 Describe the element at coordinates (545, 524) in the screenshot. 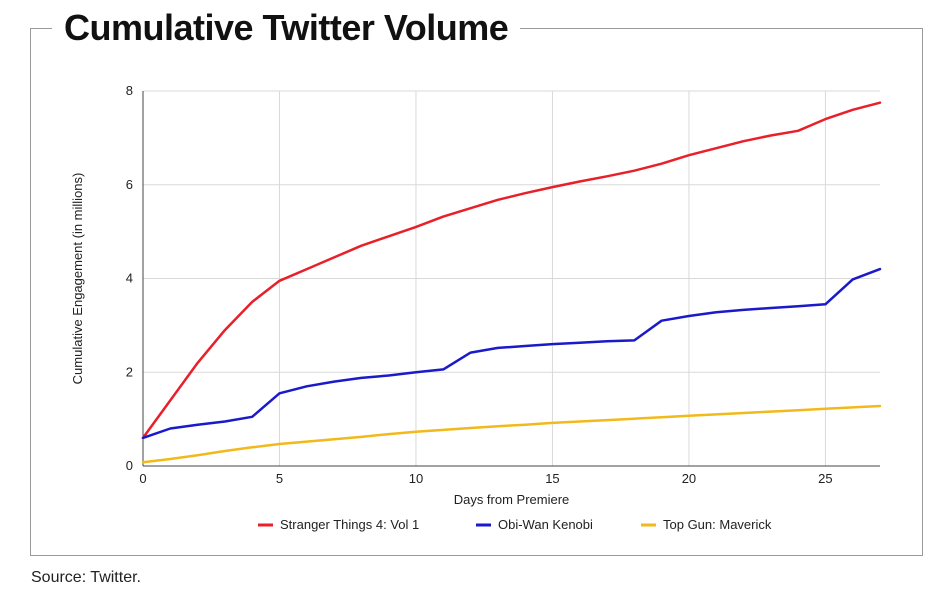

I see `legend-label: Obi-Wan Kenobi` at that location.